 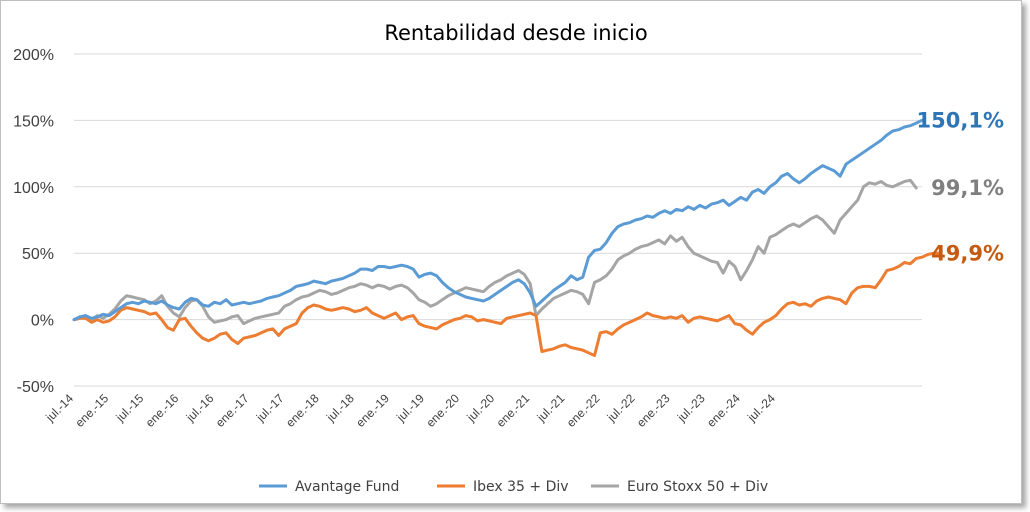 What do you see at coordinates (270, 408) in the screenshot?
I see `x-tick-label: jul.-17` at bounding box center [270, 408].